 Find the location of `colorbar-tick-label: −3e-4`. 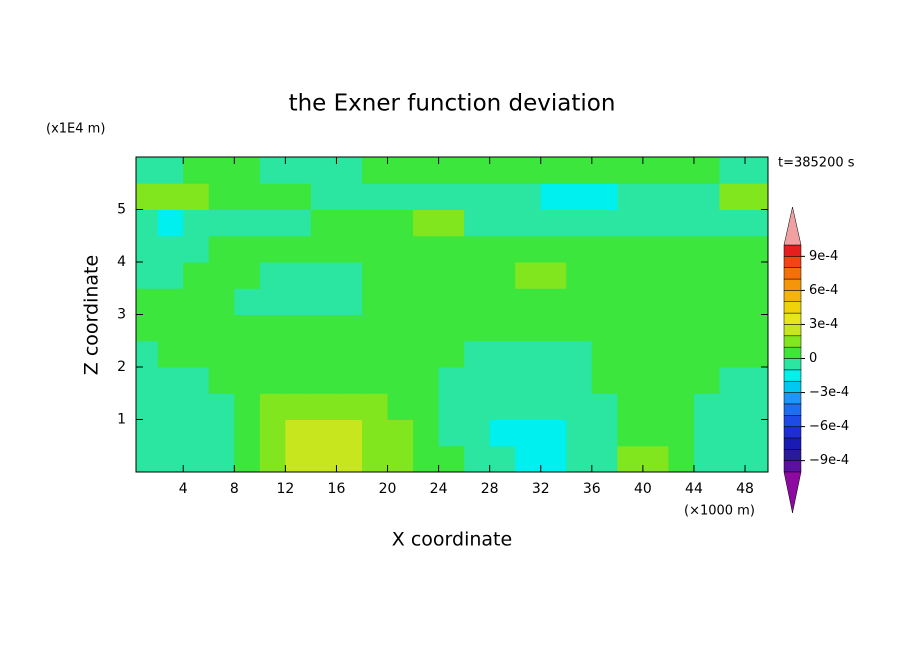

colorbar-tick-label: −3e-4 is located at coordinates (829, 392).